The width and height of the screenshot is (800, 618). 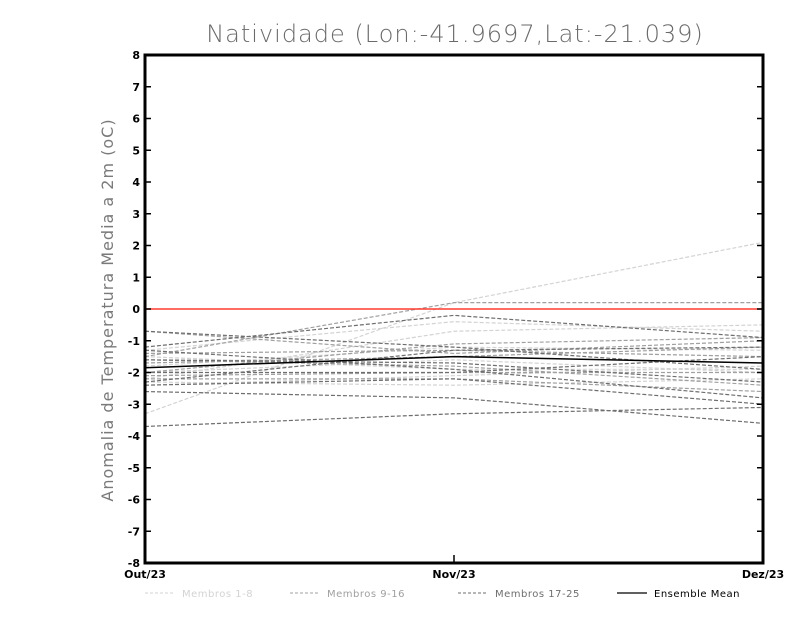 I want to click on x-tick-label: Dez/23, so click(x=763, y=574).